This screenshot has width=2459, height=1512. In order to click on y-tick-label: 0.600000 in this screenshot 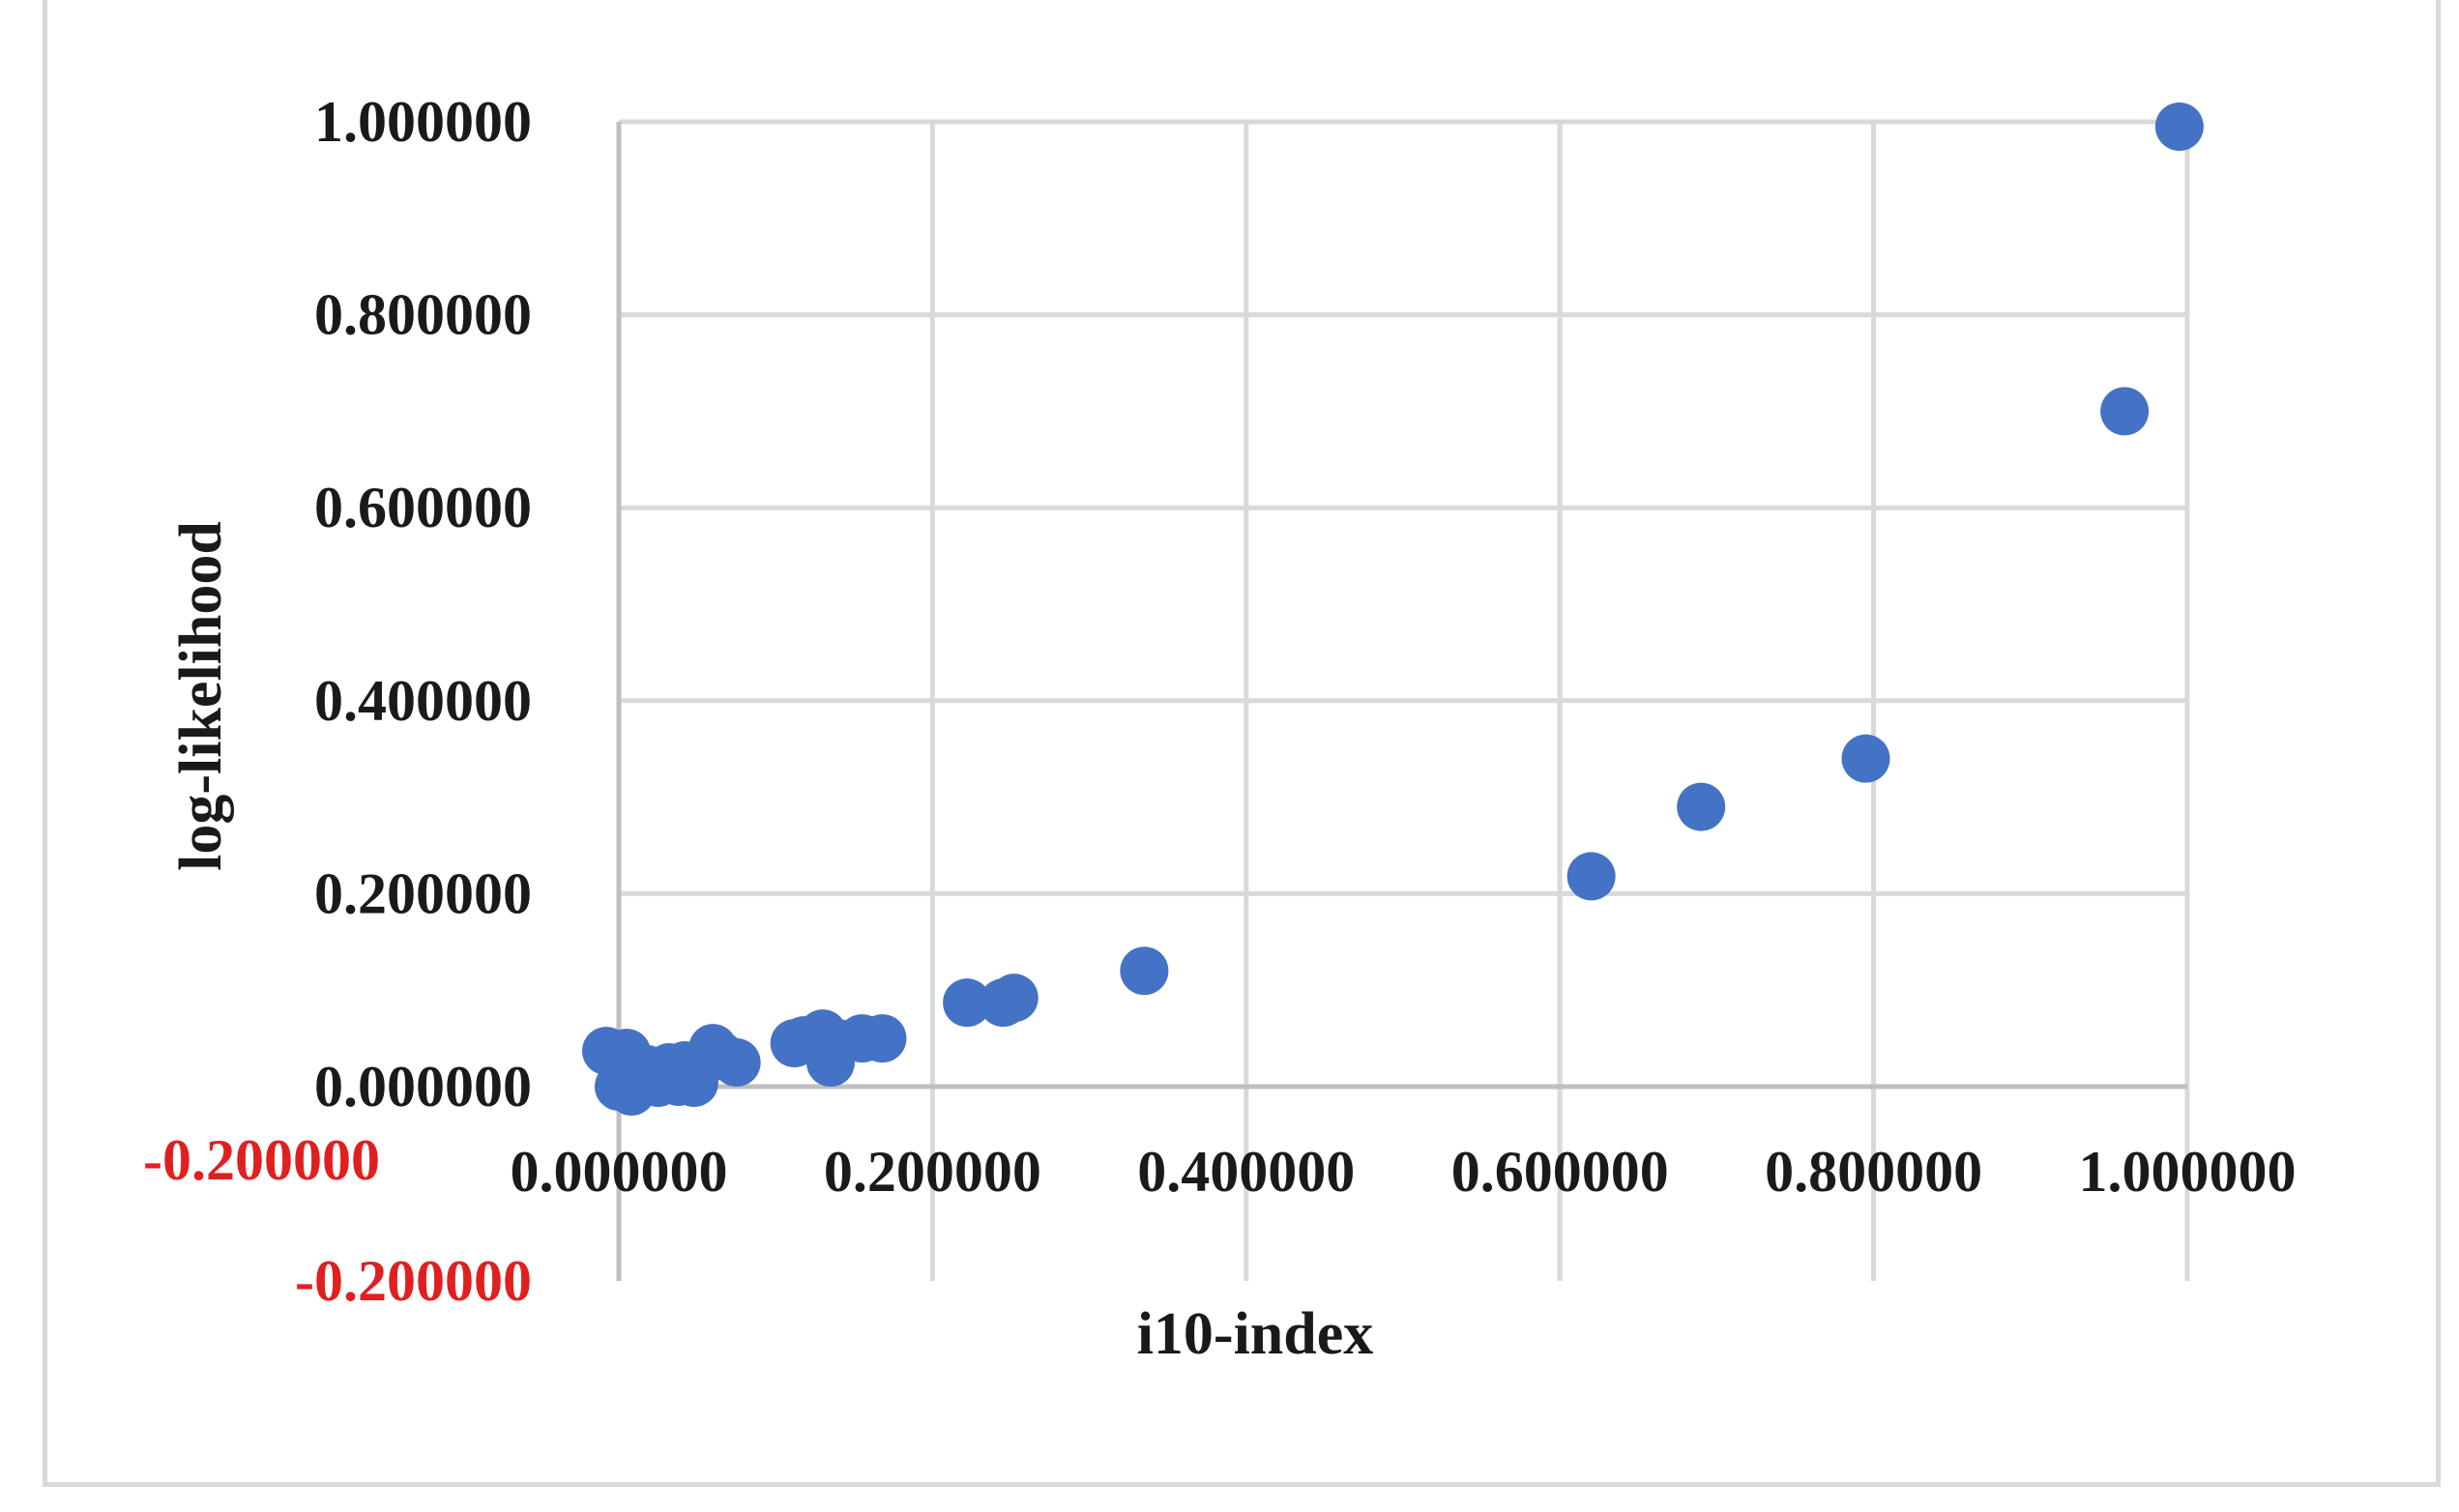, I will do `click(423, 507)`.